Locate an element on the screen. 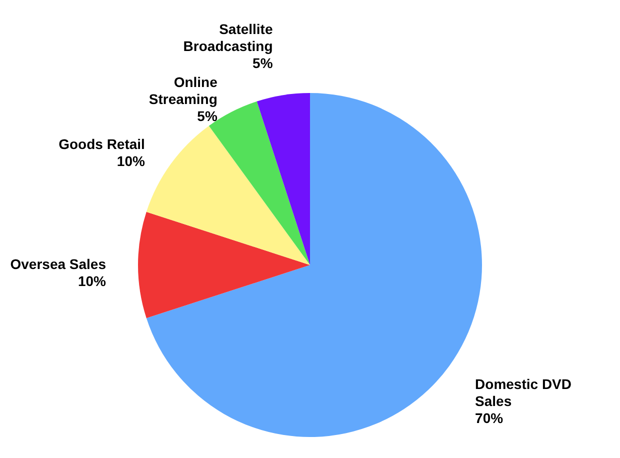 Image resolution: width=620 pixels, height=458 pixels. data-label: 70% is located at coordinates (489, 418).